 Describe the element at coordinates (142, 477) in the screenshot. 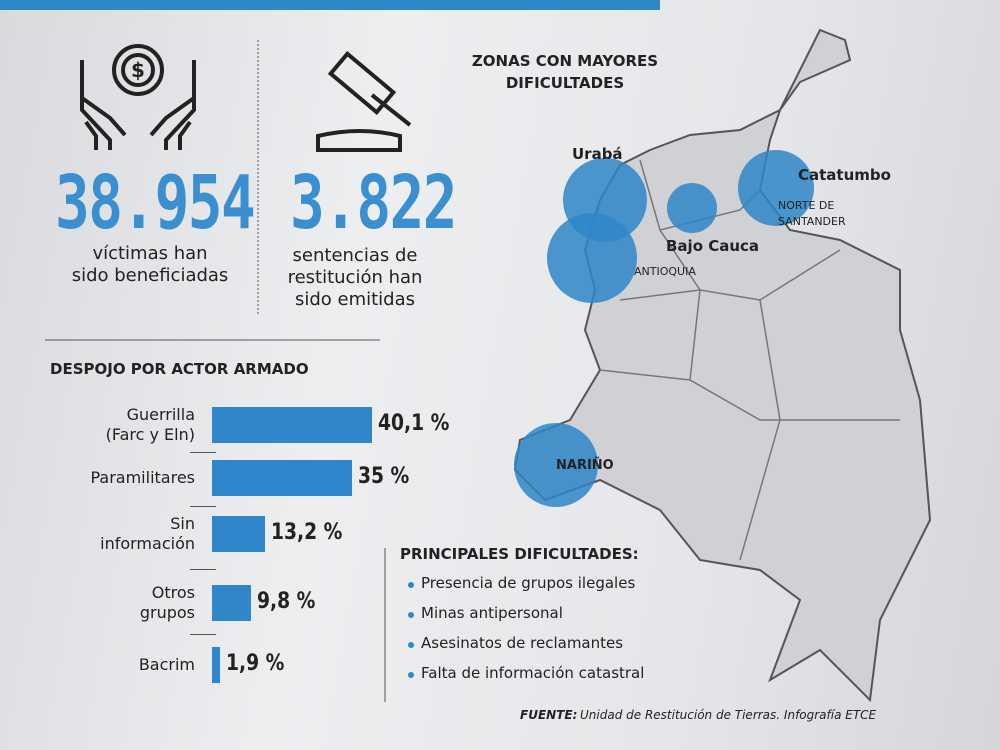

I see `category-label: Paramilitares` at that location.